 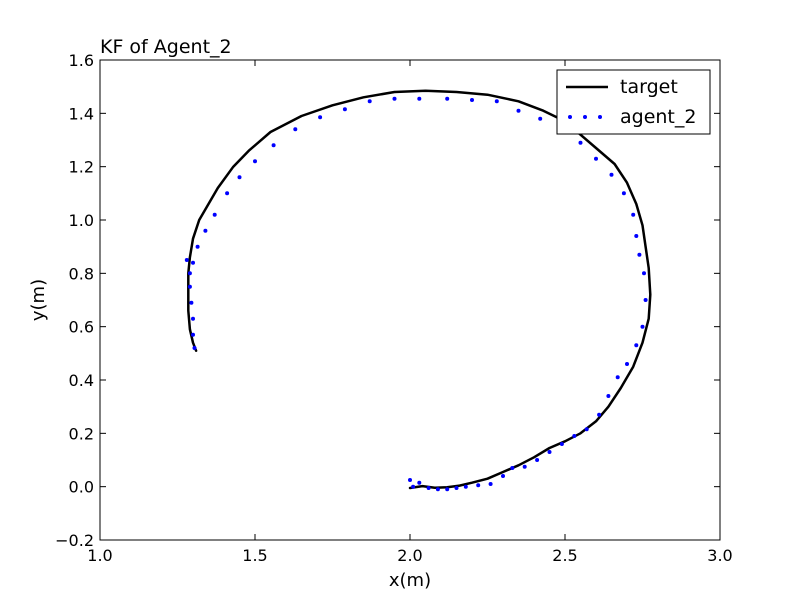 I want to click on x-tick-label: 2.5, so click(x=564, y=555).